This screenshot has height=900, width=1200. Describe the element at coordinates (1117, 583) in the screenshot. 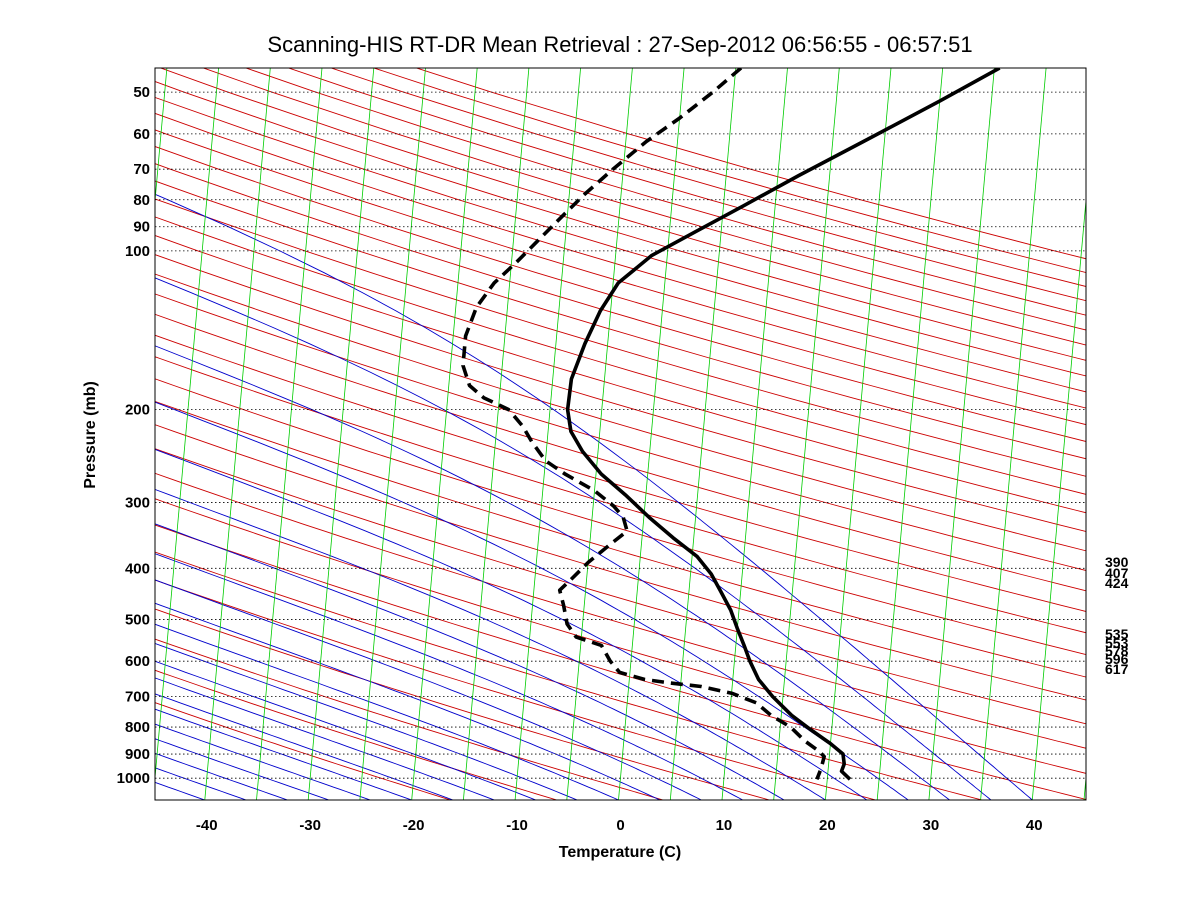

I see `right-side-label: 424` at that location.